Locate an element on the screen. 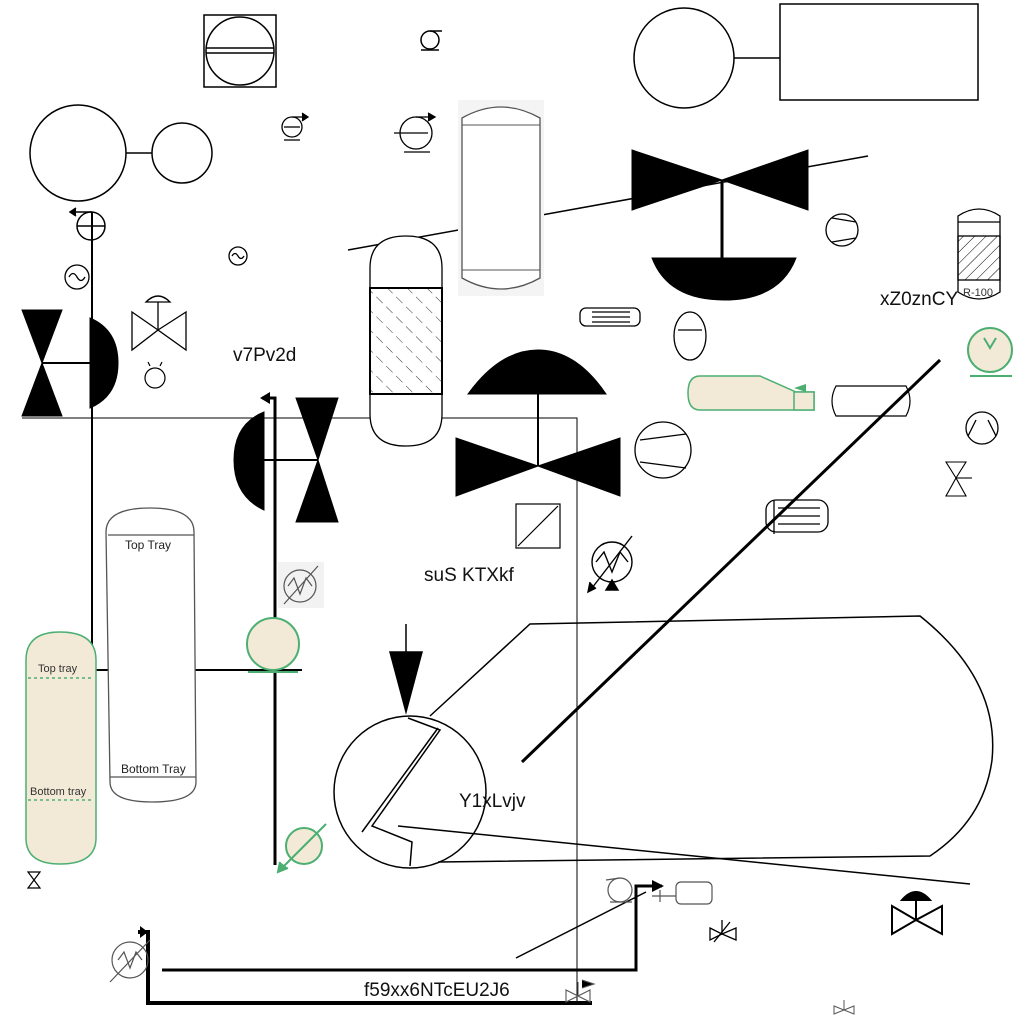  vertical-vessel-symbol is located at coordinates (501, 198).